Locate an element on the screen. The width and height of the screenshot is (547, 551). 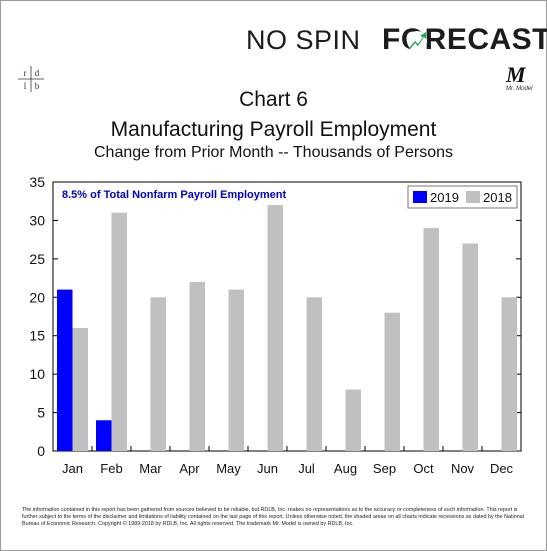
bar-2018-feb is located at coordinates (119, 331).